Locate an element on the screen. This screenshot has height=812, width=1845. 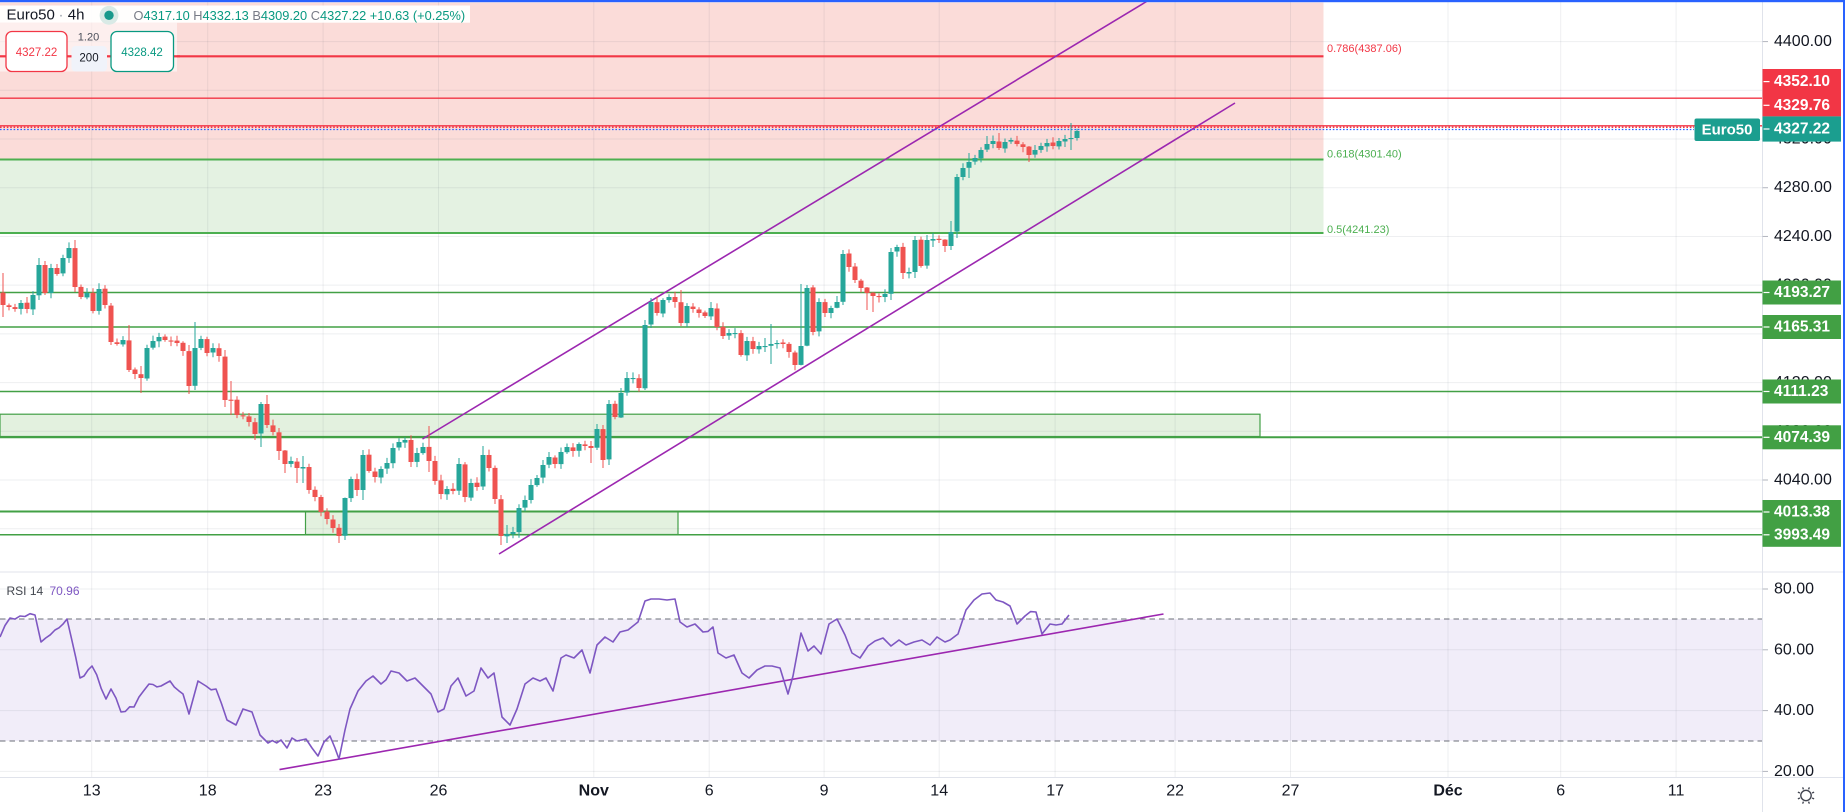
svg-text: 40.00 is located at coordinates (1794, 710).